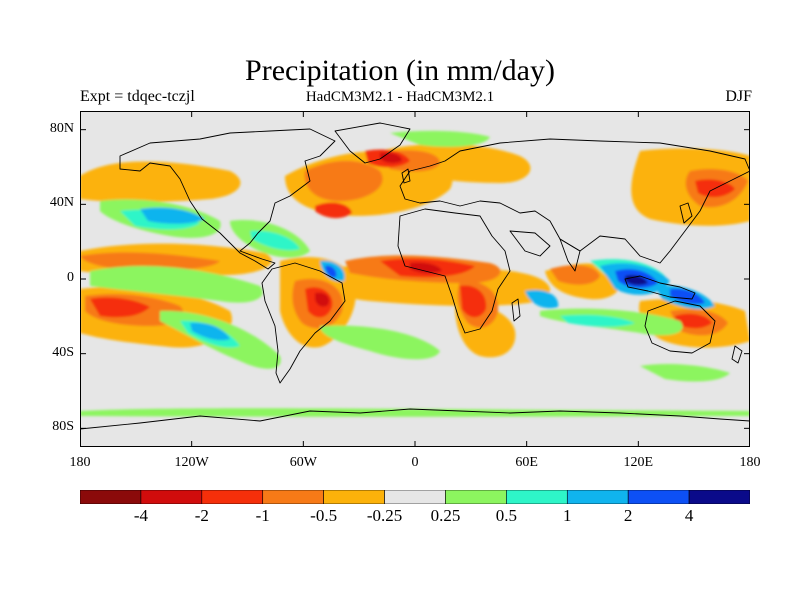 The height and width of the screenshot is (600, 800). What do you see at coordinates (63, 427) in the screenshot?
I see `latitude-tick-label: 80S` at bounding box center [63, 427].